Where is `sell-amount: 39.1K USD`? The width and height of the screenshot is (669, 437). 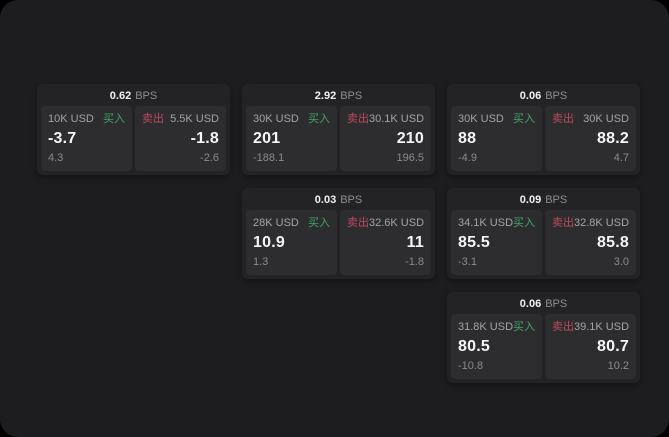 sell-amount: 39.1K USD is located at coordinates (602, 327).